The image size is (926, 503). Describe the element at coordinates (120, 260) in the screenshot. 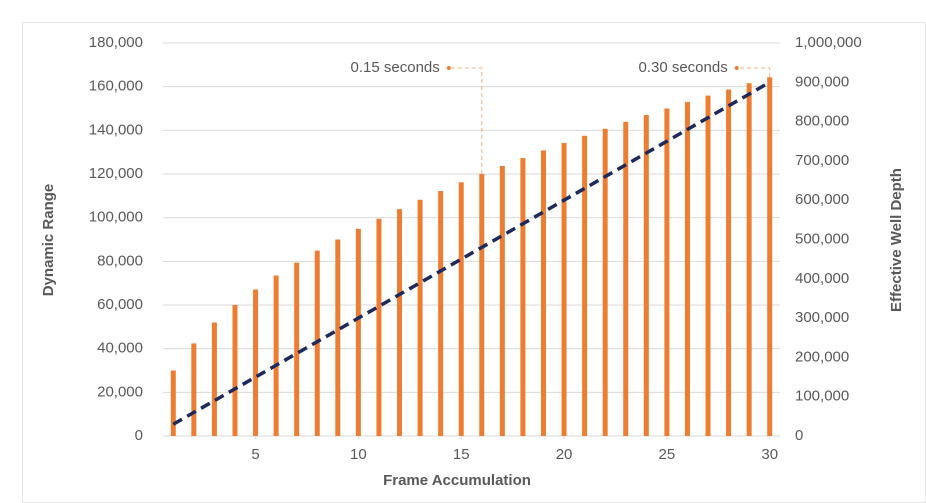

I see `y-tick-label: 80,000` at that location.